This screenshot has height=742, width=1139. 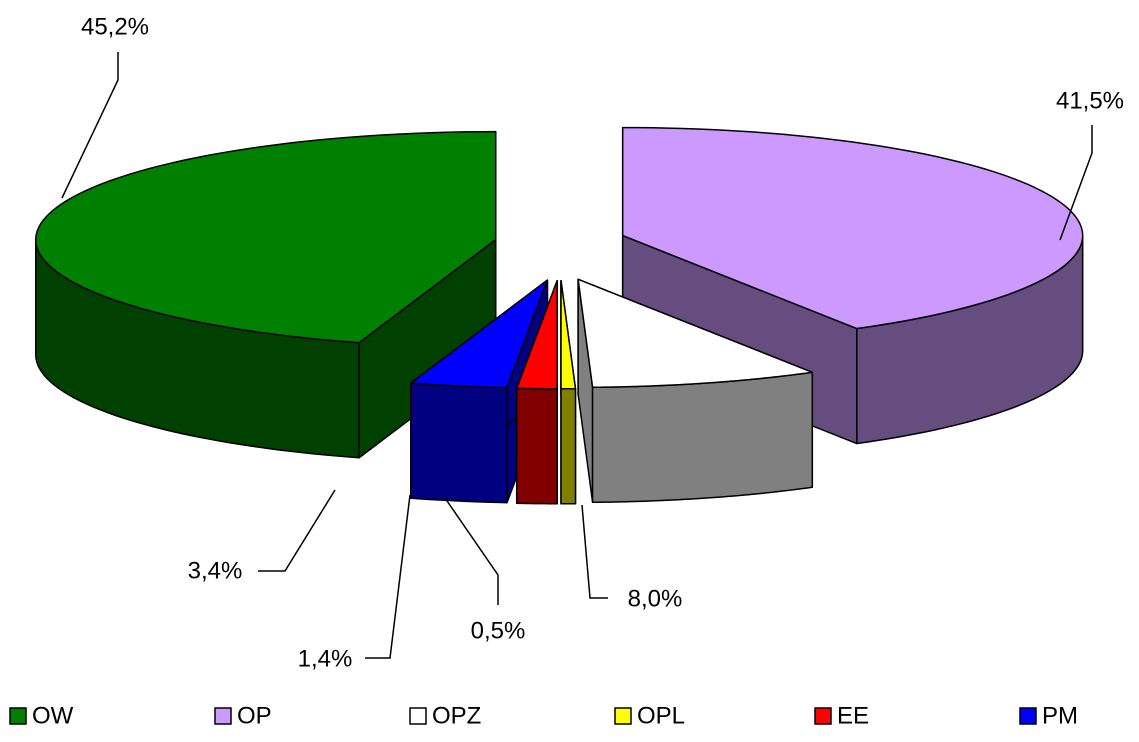 What do you see at coordinates (655, 598) in the screenshot?
I see `data-label: 8,0%` at bounding box center [655, 598].